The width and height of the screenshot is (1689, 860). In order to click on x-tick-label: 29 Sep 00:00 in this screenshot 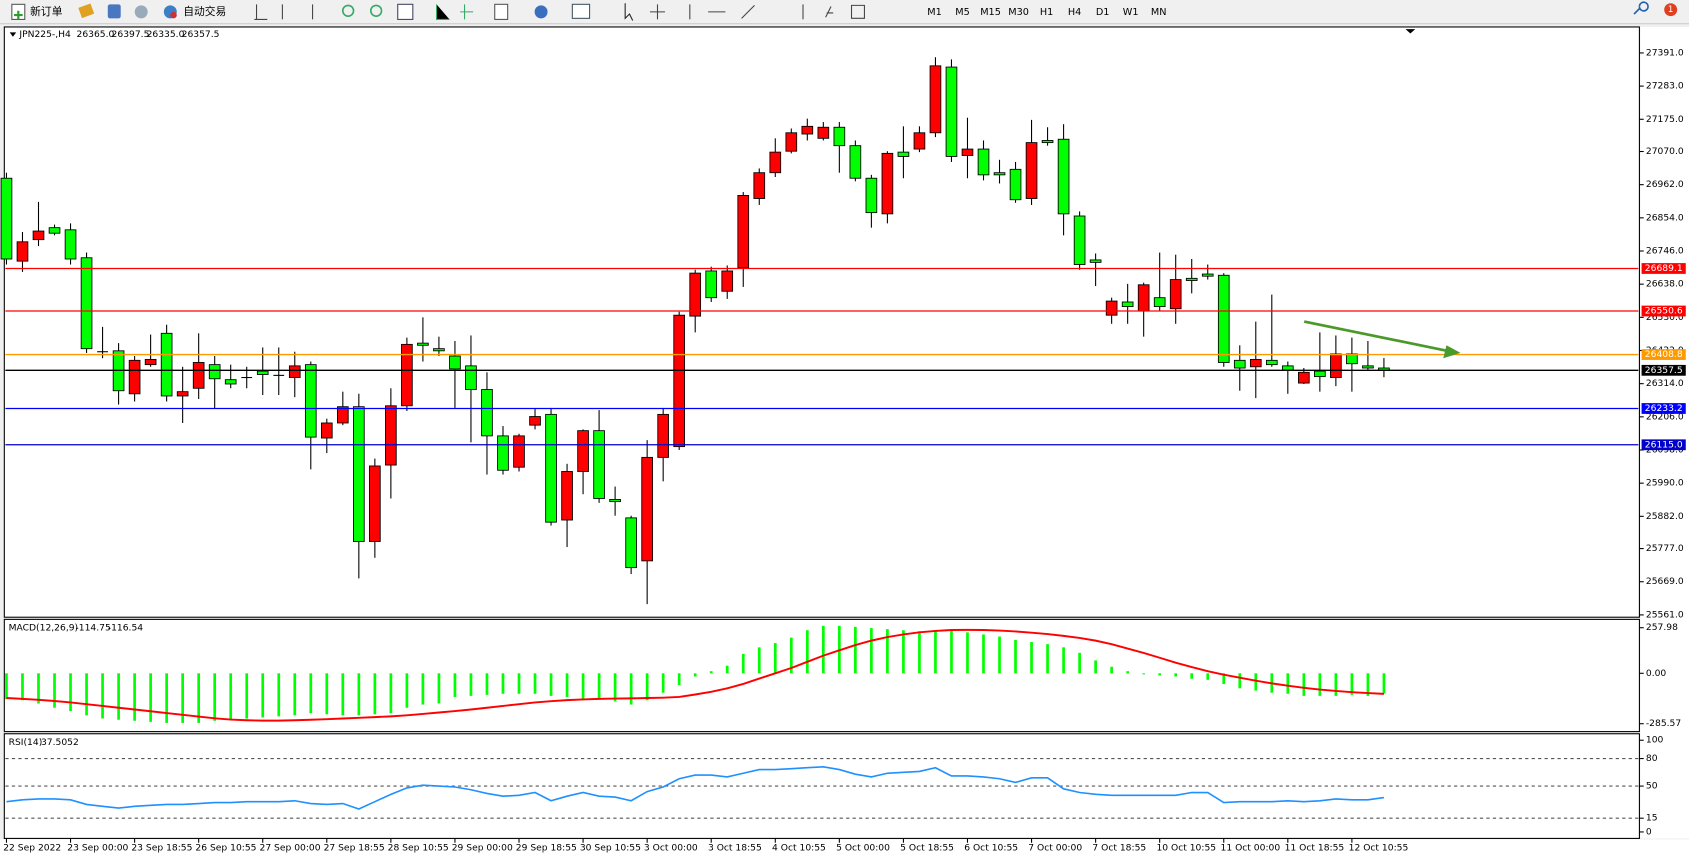, I will do `click(482, 848)`.